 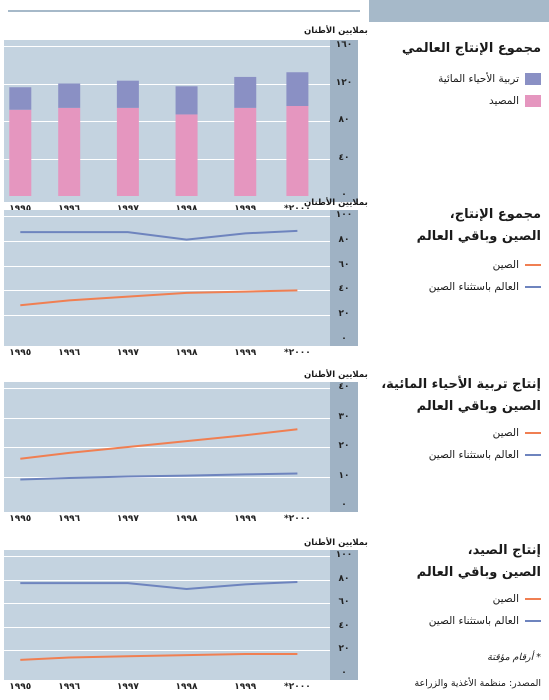 What do you see at coordinates (461, 384) in the screenshot?
I see `title-line: إنتاج تربية الأحياء المائية،` at bounding box center [461, 384].